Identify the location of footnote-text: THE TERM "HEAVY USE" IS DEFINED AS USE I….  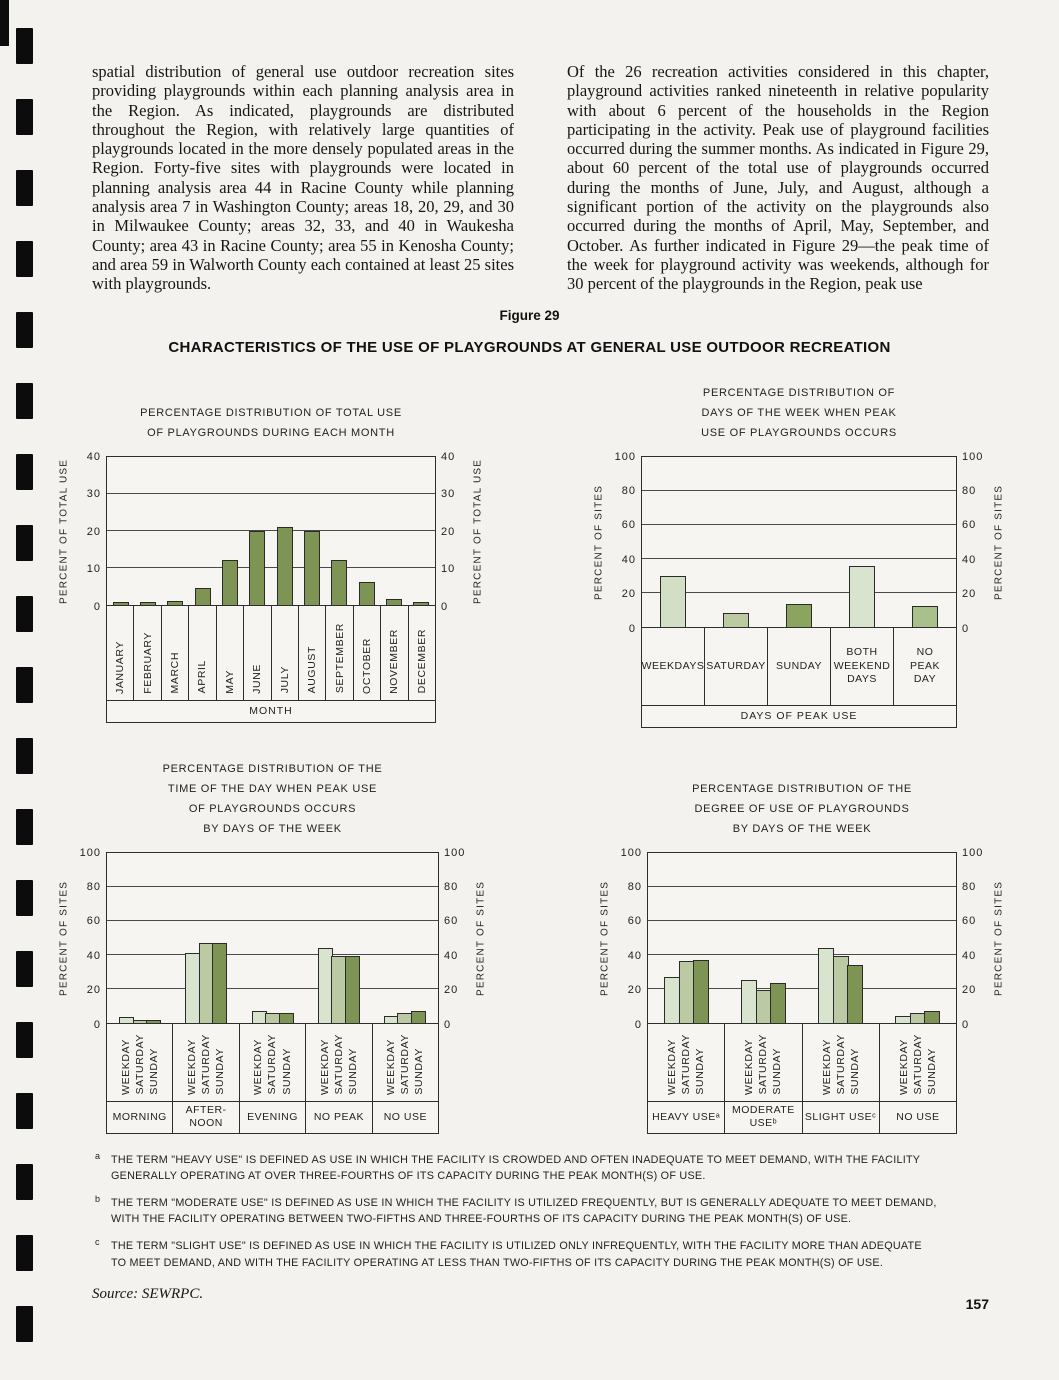
(516, 1167).